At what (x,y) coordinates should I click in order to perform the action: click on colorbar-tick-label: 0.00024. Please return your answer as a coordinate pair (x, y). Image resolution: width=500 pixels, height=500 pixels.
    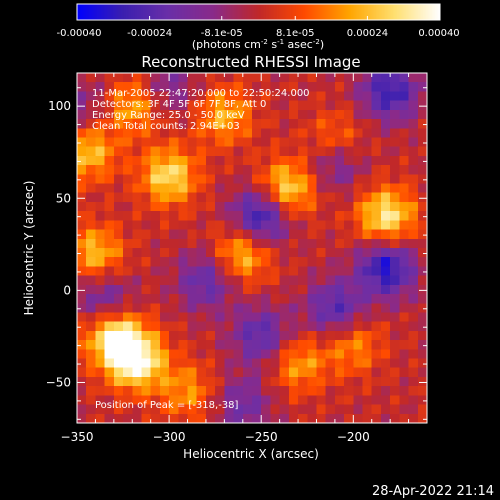
    Looking at the image, I should click on (367, 33).